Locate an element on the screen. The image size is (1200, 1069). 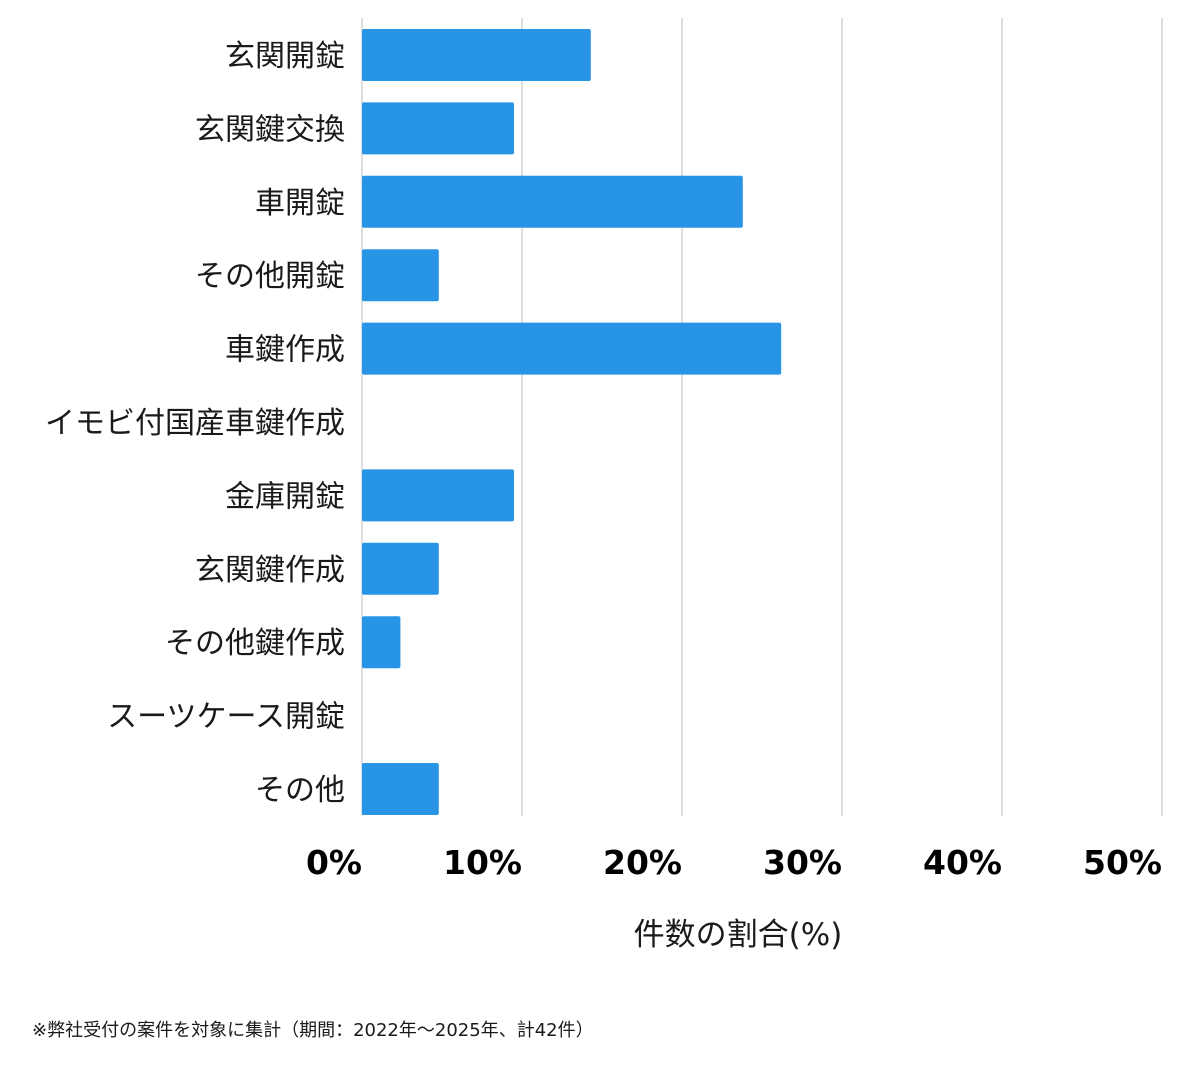
category-label: その他鍵作成 is located at coordinates (255, 643).